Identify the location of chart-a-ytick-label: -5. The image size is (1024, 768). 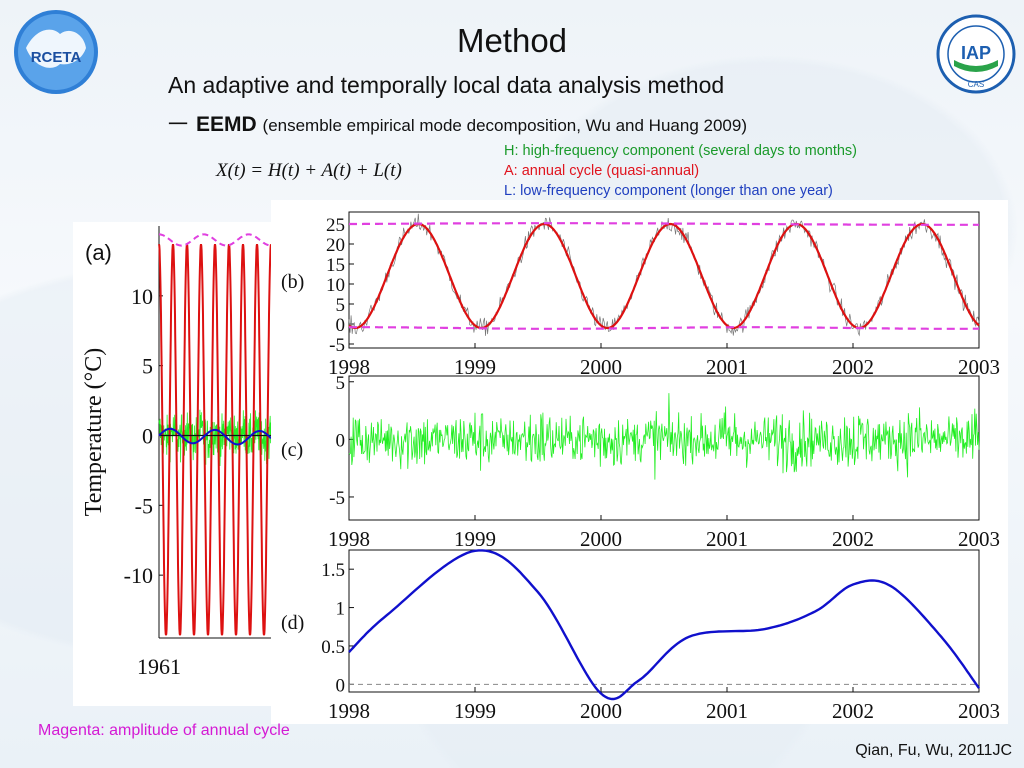
(144, 505).